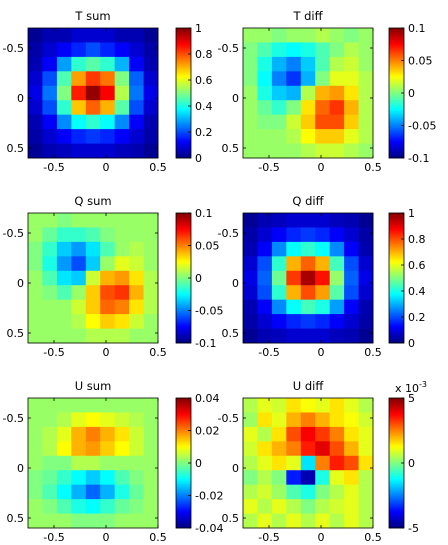 This screenshot has width=448, height=545. Describe the element at coordinates (113, 461) in the screenshot. I see `panel-u-sum: U sum -0.5 0 0.5 -0.5 0 0.5 -0.04 -0.02 0 0.02 0.04` at that location.